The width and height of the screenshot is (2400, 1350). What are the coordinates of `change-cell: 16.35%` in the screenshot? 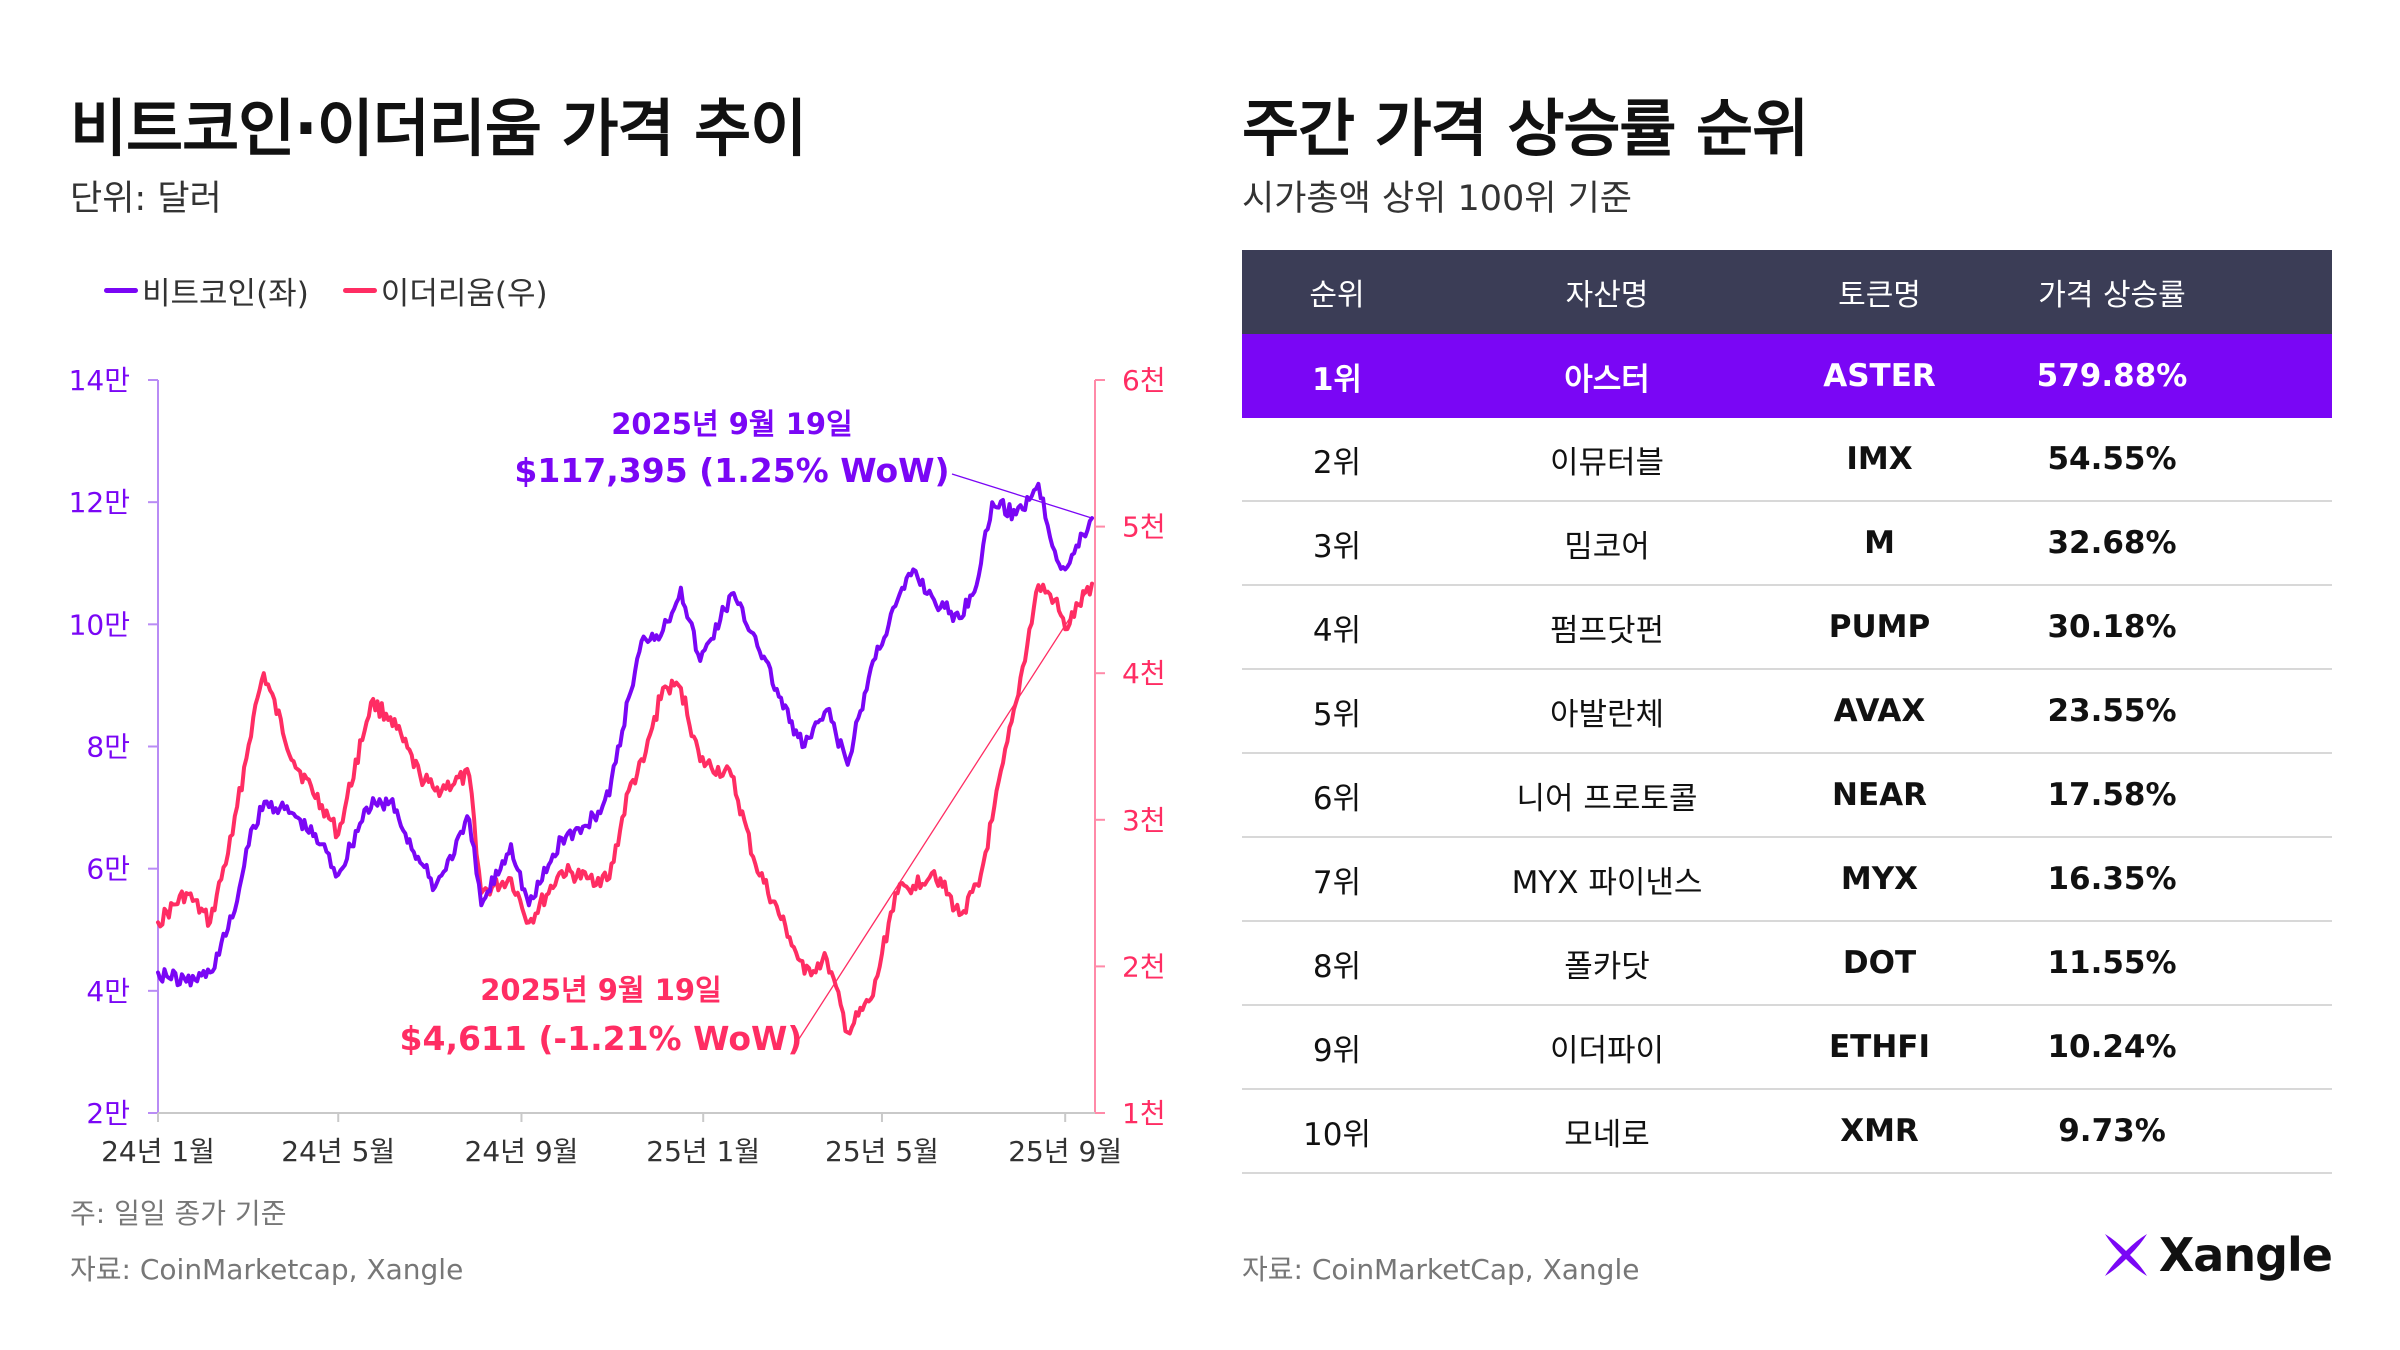 It's located at (2112, 879).